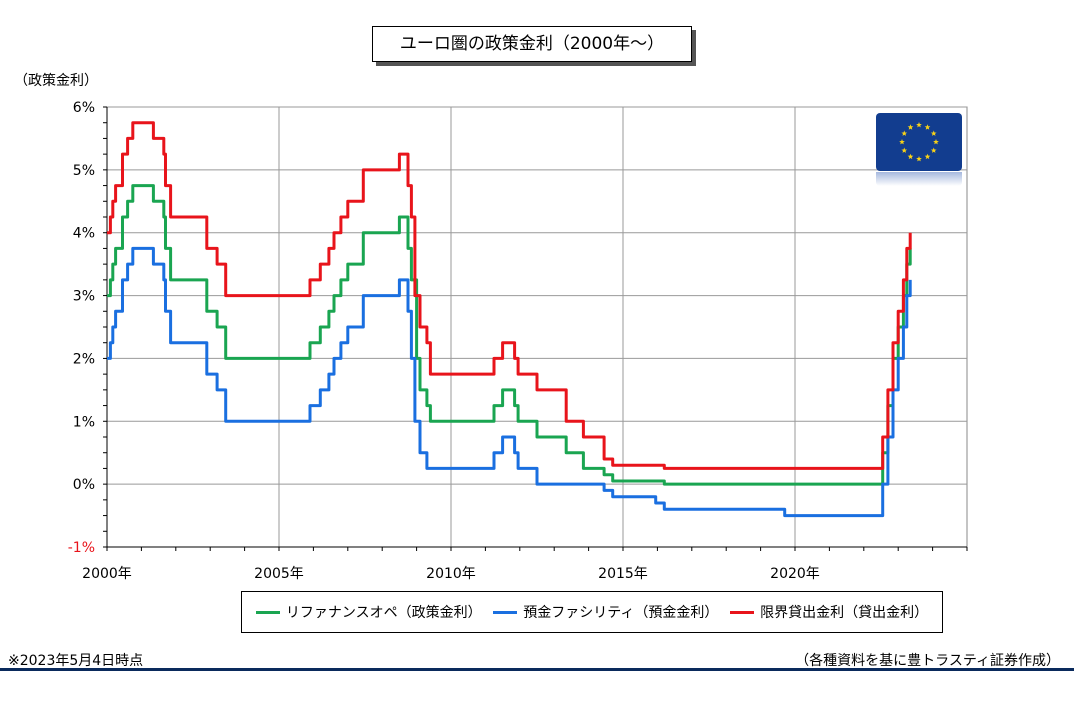  Describe the element at coordinates (84, 359) in the screenshot. I see `y-tick-label: 2%` at that location.